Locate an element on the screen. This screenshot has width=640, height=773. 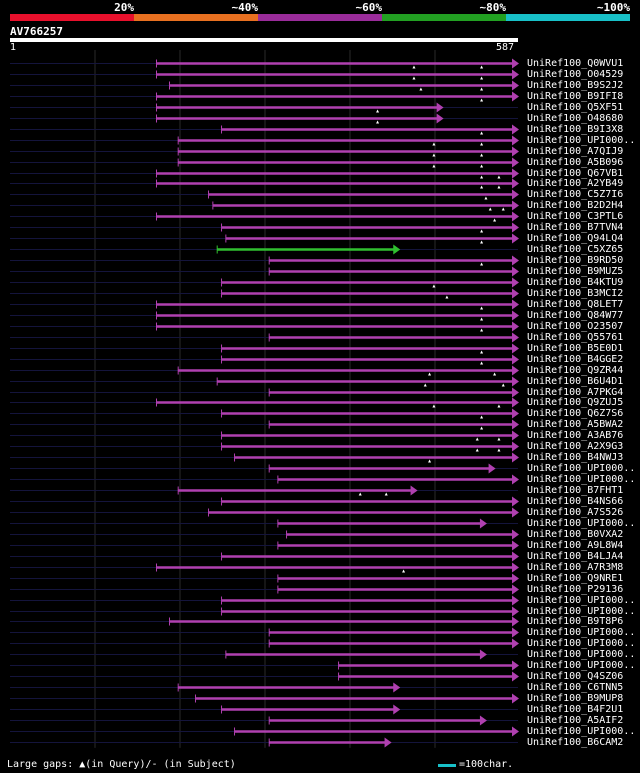
hit-label: UniRef100_A3AB76 is located at coordinates (575, 435).